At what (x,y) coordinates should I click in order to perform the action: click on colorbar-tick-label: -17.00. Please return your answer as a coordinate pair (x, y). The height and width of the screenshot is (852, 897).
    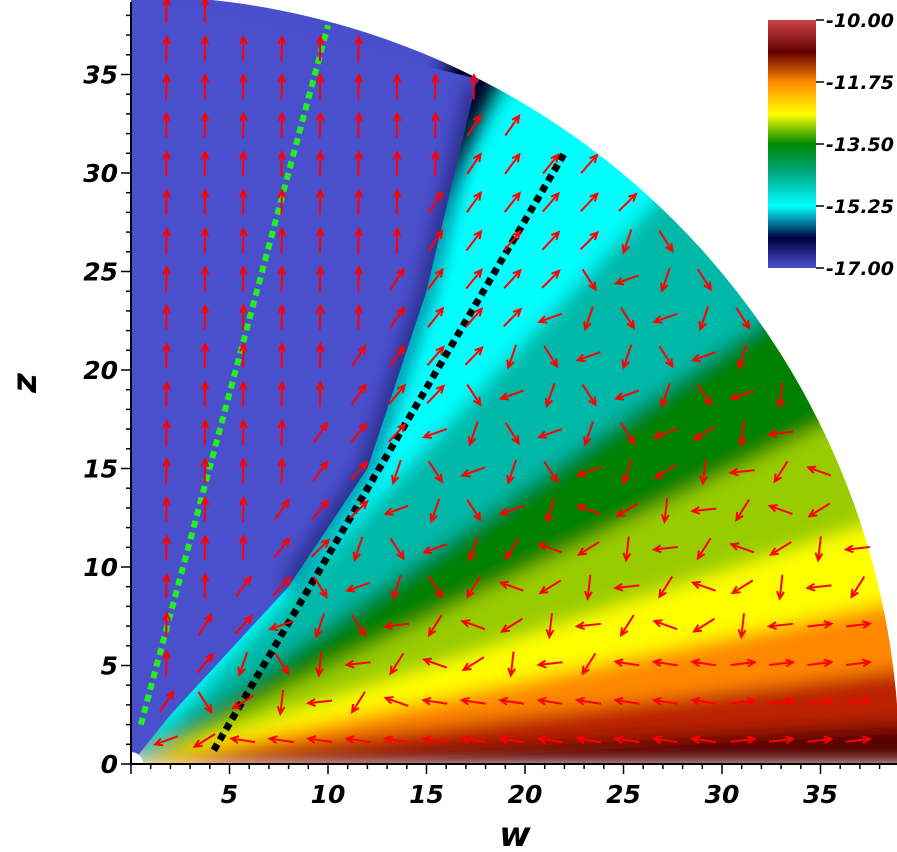
    Looking at the image, I should click on (860, 269).